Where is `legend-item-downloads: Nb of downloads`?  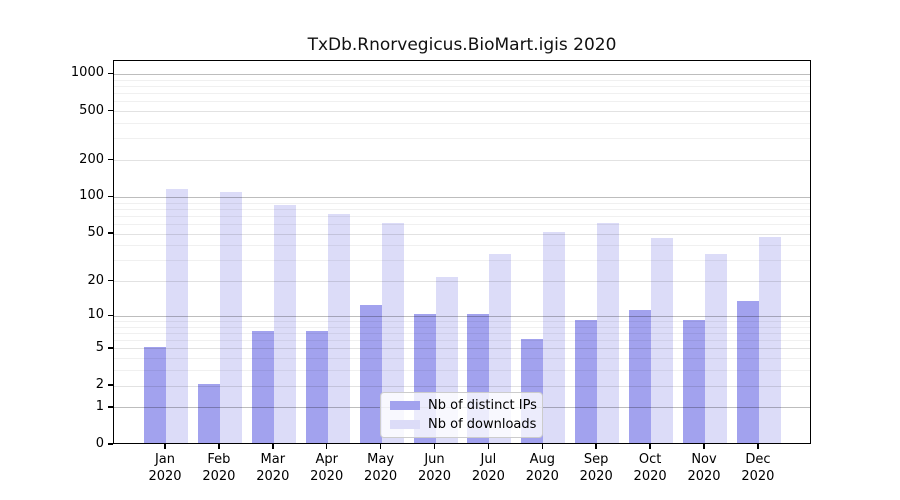
legend-item-downloads: Nb of downloads is located at coordinates (463, 424).